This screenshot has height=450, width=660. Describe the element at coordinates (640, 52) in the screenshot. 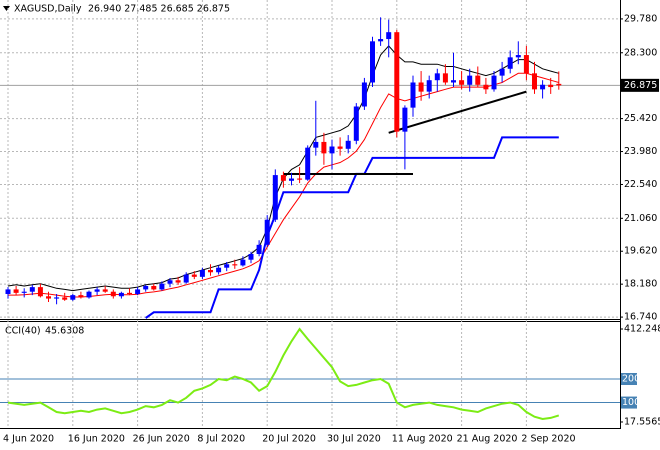

I see `y-tick-label: 28.300` at that location.